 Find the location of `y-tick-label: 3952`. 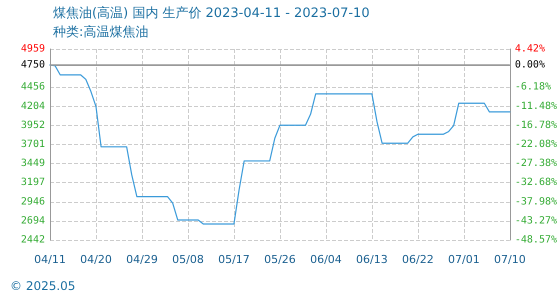

y-tick-label: 3952 is located at coordinates (32, 125).